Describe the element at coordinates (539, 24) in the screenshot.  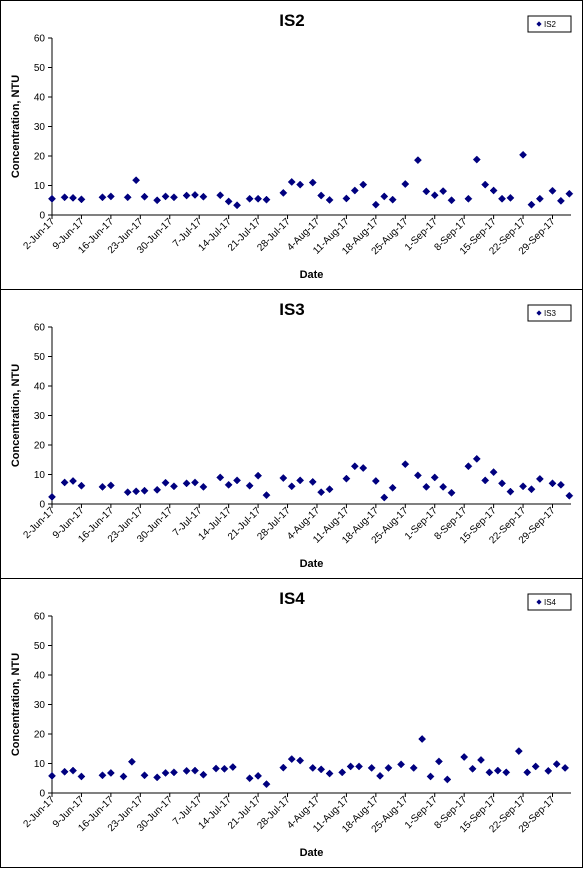
I see `legend-marker` at that location.